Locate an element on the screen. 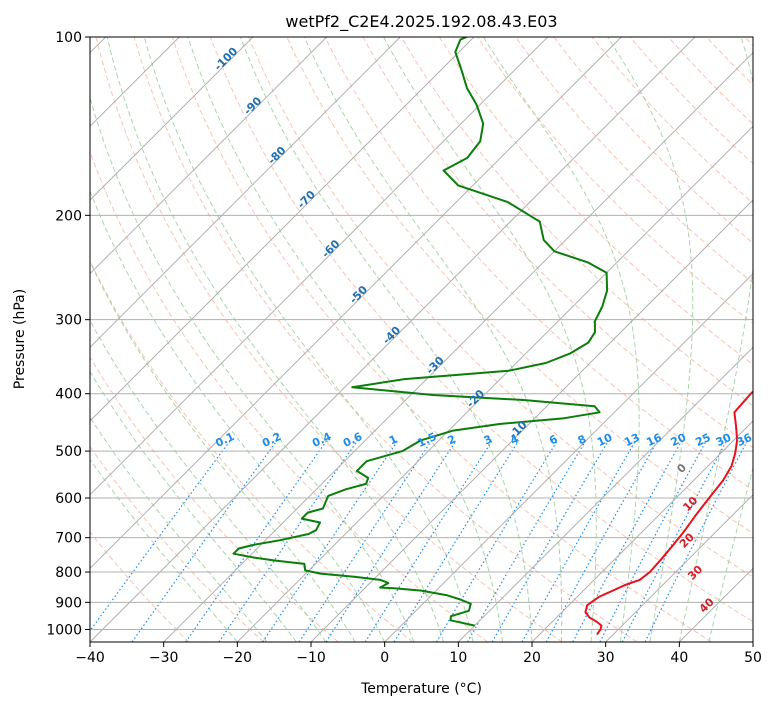 The image size is (775, 708). mixing-ratio-label: 25 is located at coordinates (702, 440).